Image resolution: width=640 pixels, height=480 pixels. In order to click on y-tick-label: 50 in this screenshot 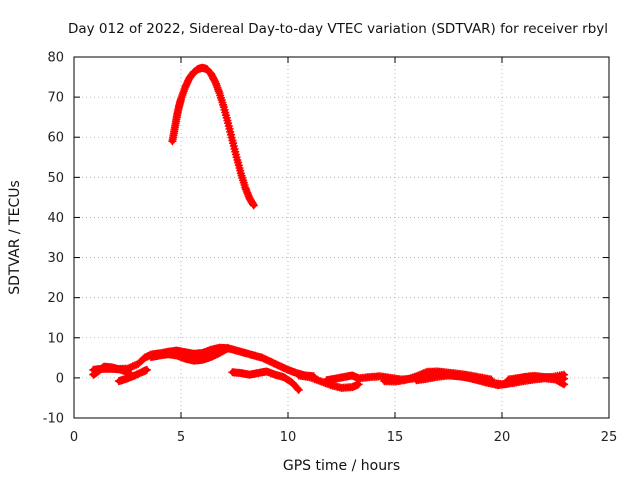, I will do `click(55, 178)`.